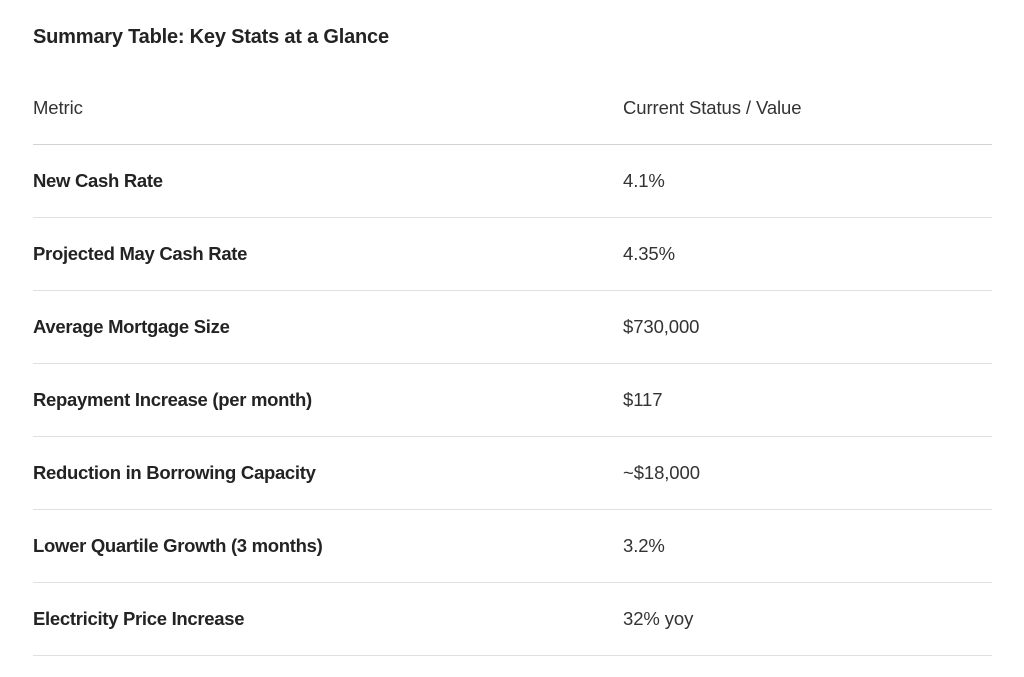 This screenshot has width=1024, height=677. I want to click on column-header-metric: Metric, so click(58, 107).